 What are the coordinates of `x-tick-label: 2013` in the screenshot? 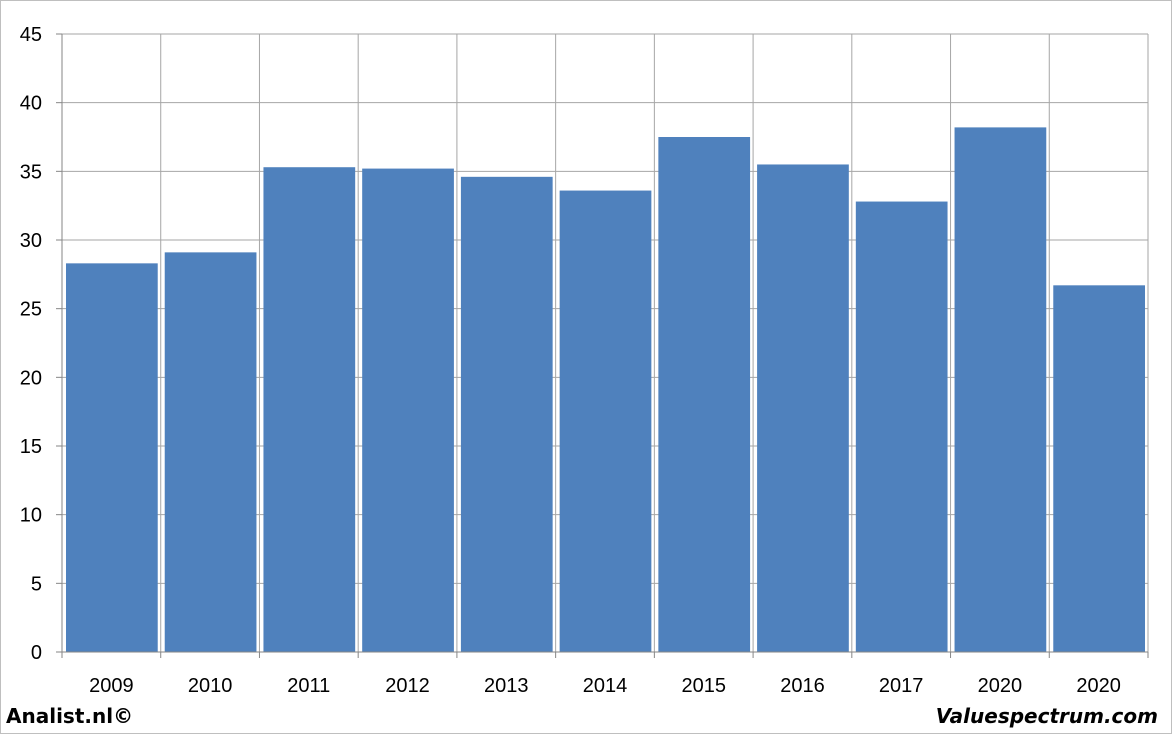 It's located at (506, 686).